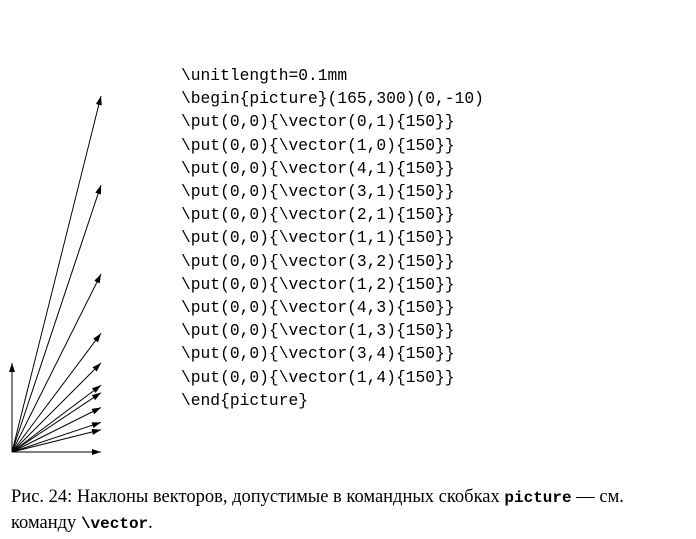 This screenshot has height=539, width=696. Describe the element at coordinates (318, 192) in the screenshot. I see `code-line: \put(0,0){\vector(3,1){150}}` at that location.